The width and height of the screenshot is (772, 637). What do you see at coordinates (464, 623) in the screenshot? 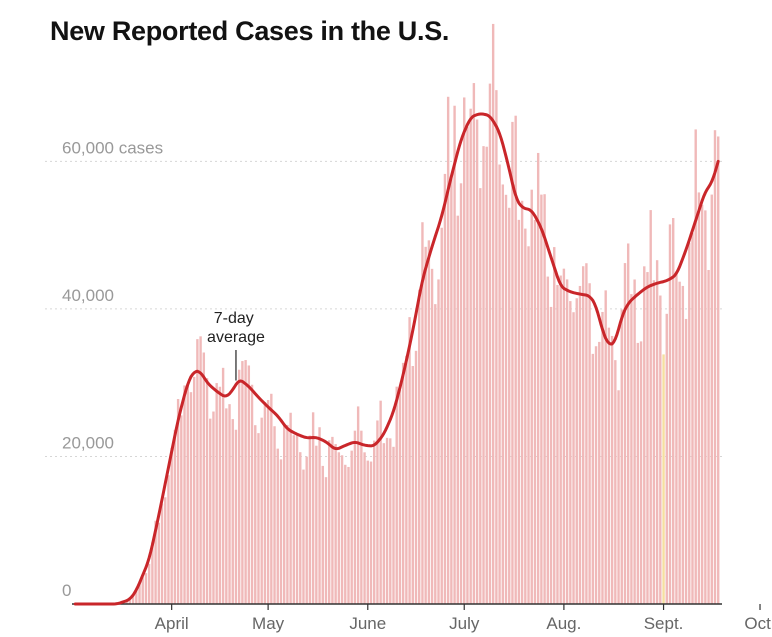
I see `x-tick-label: July` at bounding box center [464, 623].